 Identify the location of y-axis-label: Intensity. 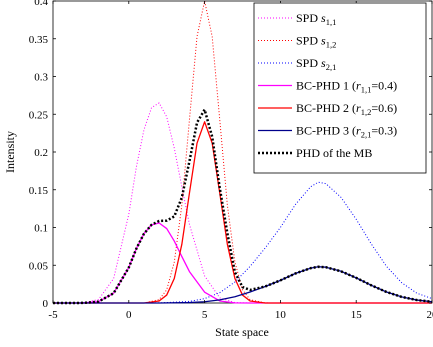
(10, 152).